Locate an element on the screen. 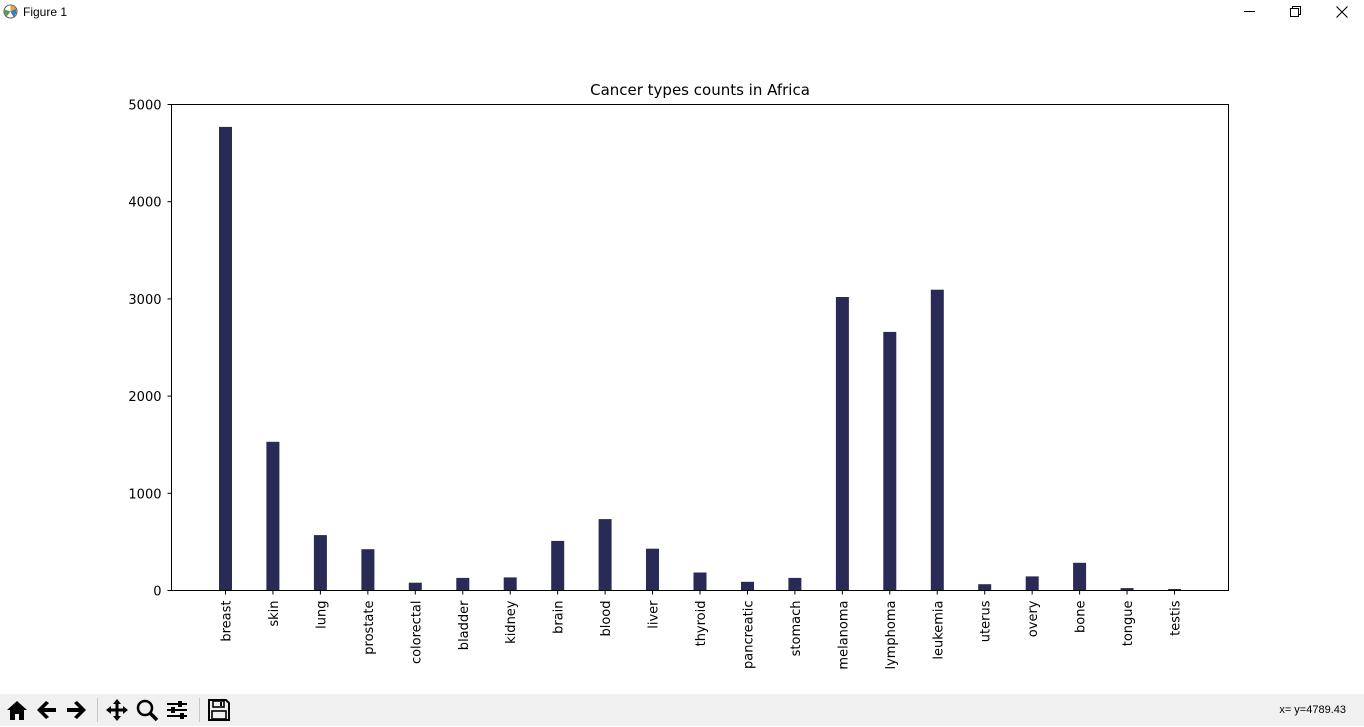 Image resolution: width=1364 pixels, height=727 pixels. bar-melanoma is located at coordinates (842, 444).